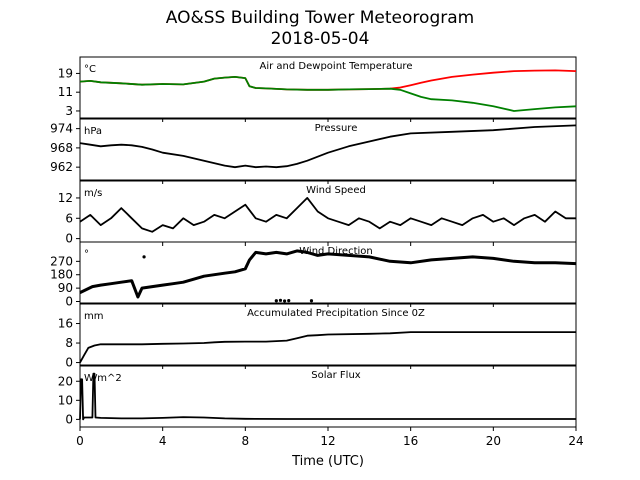  Describe the element at coordinates (246, 441) in the screenshot. I see `xtick-label-2: 8` at that location.